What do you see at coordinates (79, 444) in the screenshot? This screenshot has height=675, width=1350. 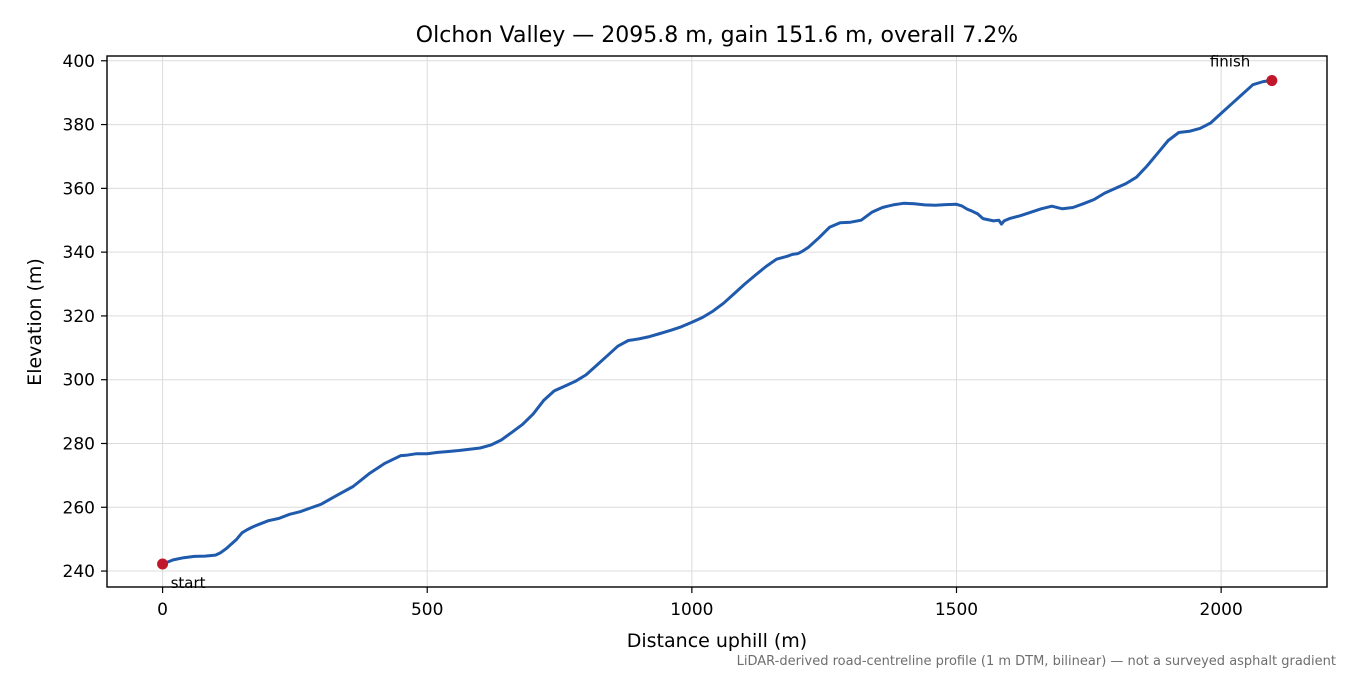 I see `y-tick-label: 280` at bounding box center [79, 444].